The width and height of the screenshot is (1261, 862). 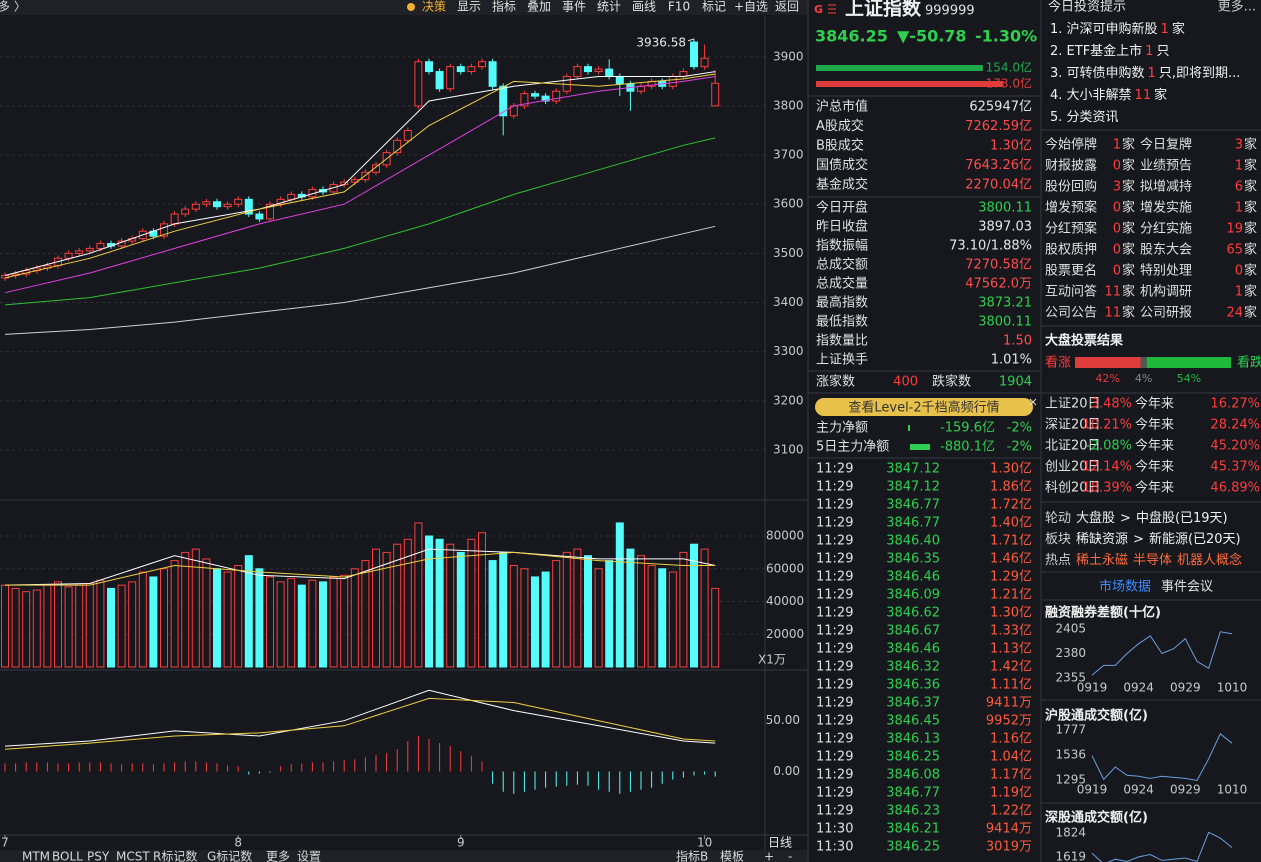 I want to click on tip-item: 4. 大小非解禁 11 家, so click(x=1108, y=95).